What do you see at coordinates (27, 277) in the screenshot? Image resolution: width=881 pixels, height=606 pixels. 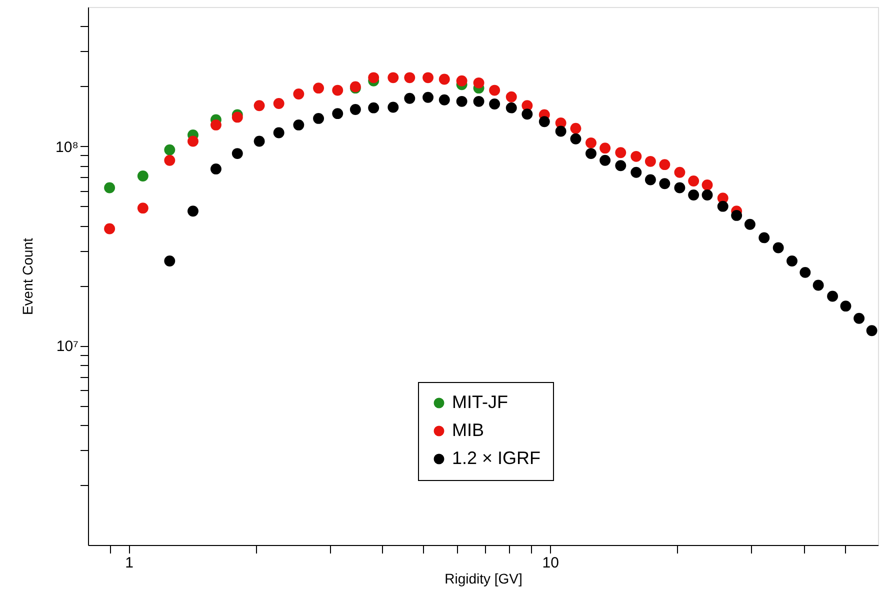 I see `y-axis-title: Event Count` at bounding box center [27, 277].